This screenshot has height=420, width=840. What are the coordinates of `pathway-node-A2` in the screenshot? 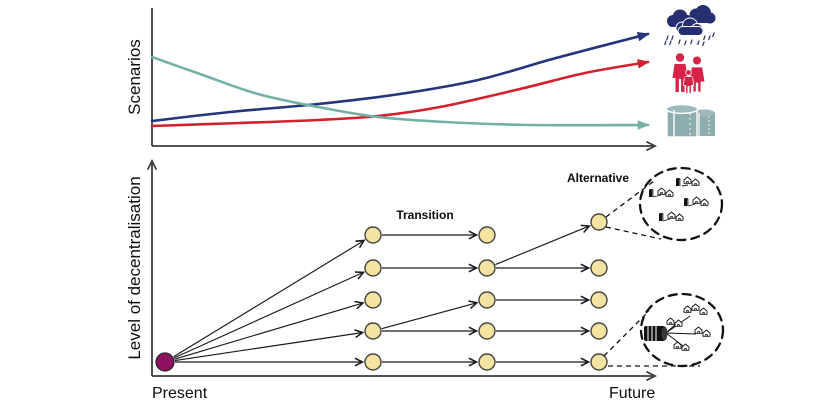 It's located at (373, 268).